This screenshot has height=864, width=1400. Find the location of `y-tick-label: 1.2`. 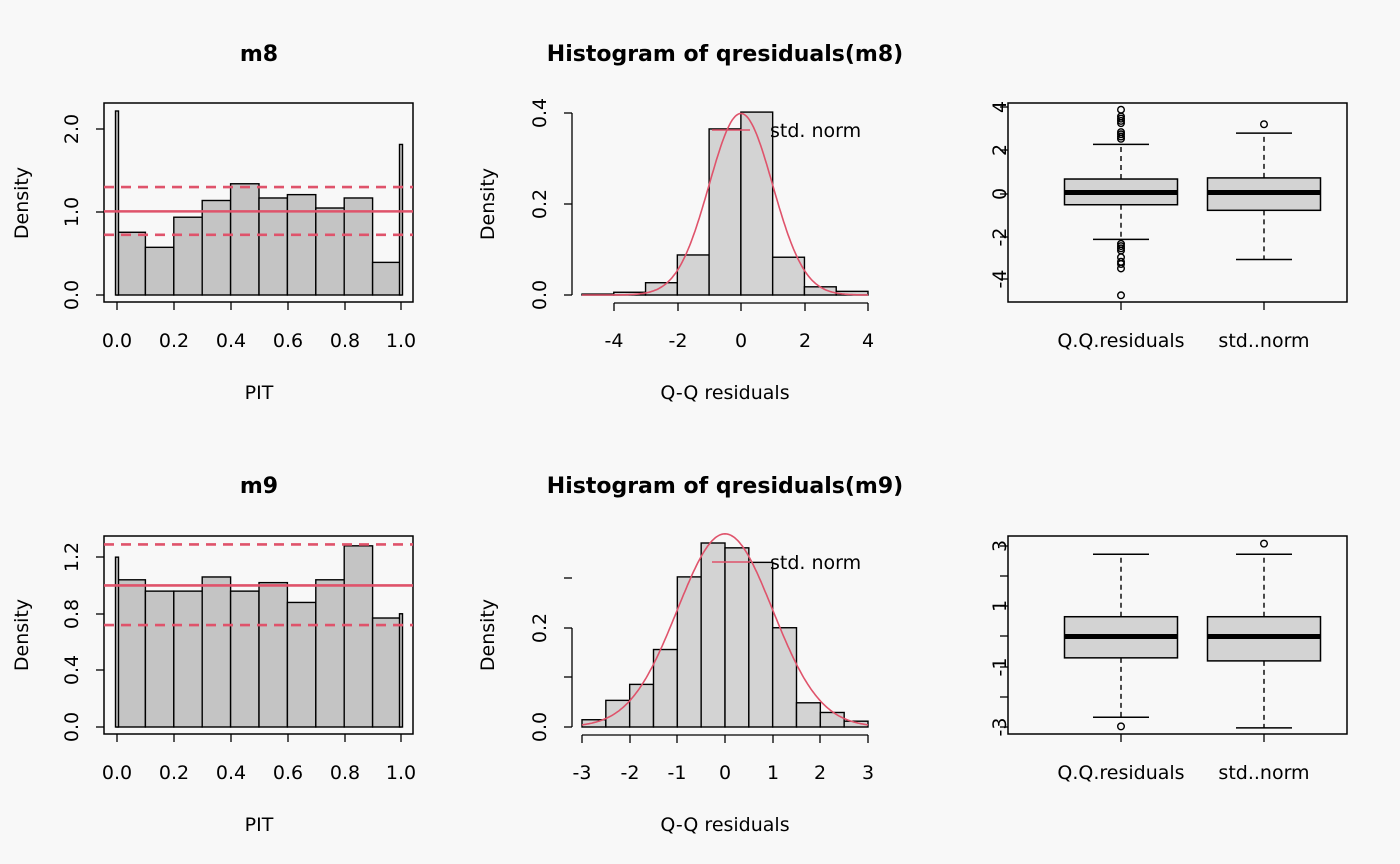

y-tick-label: 1.2 is located at coordinates (72, 557).